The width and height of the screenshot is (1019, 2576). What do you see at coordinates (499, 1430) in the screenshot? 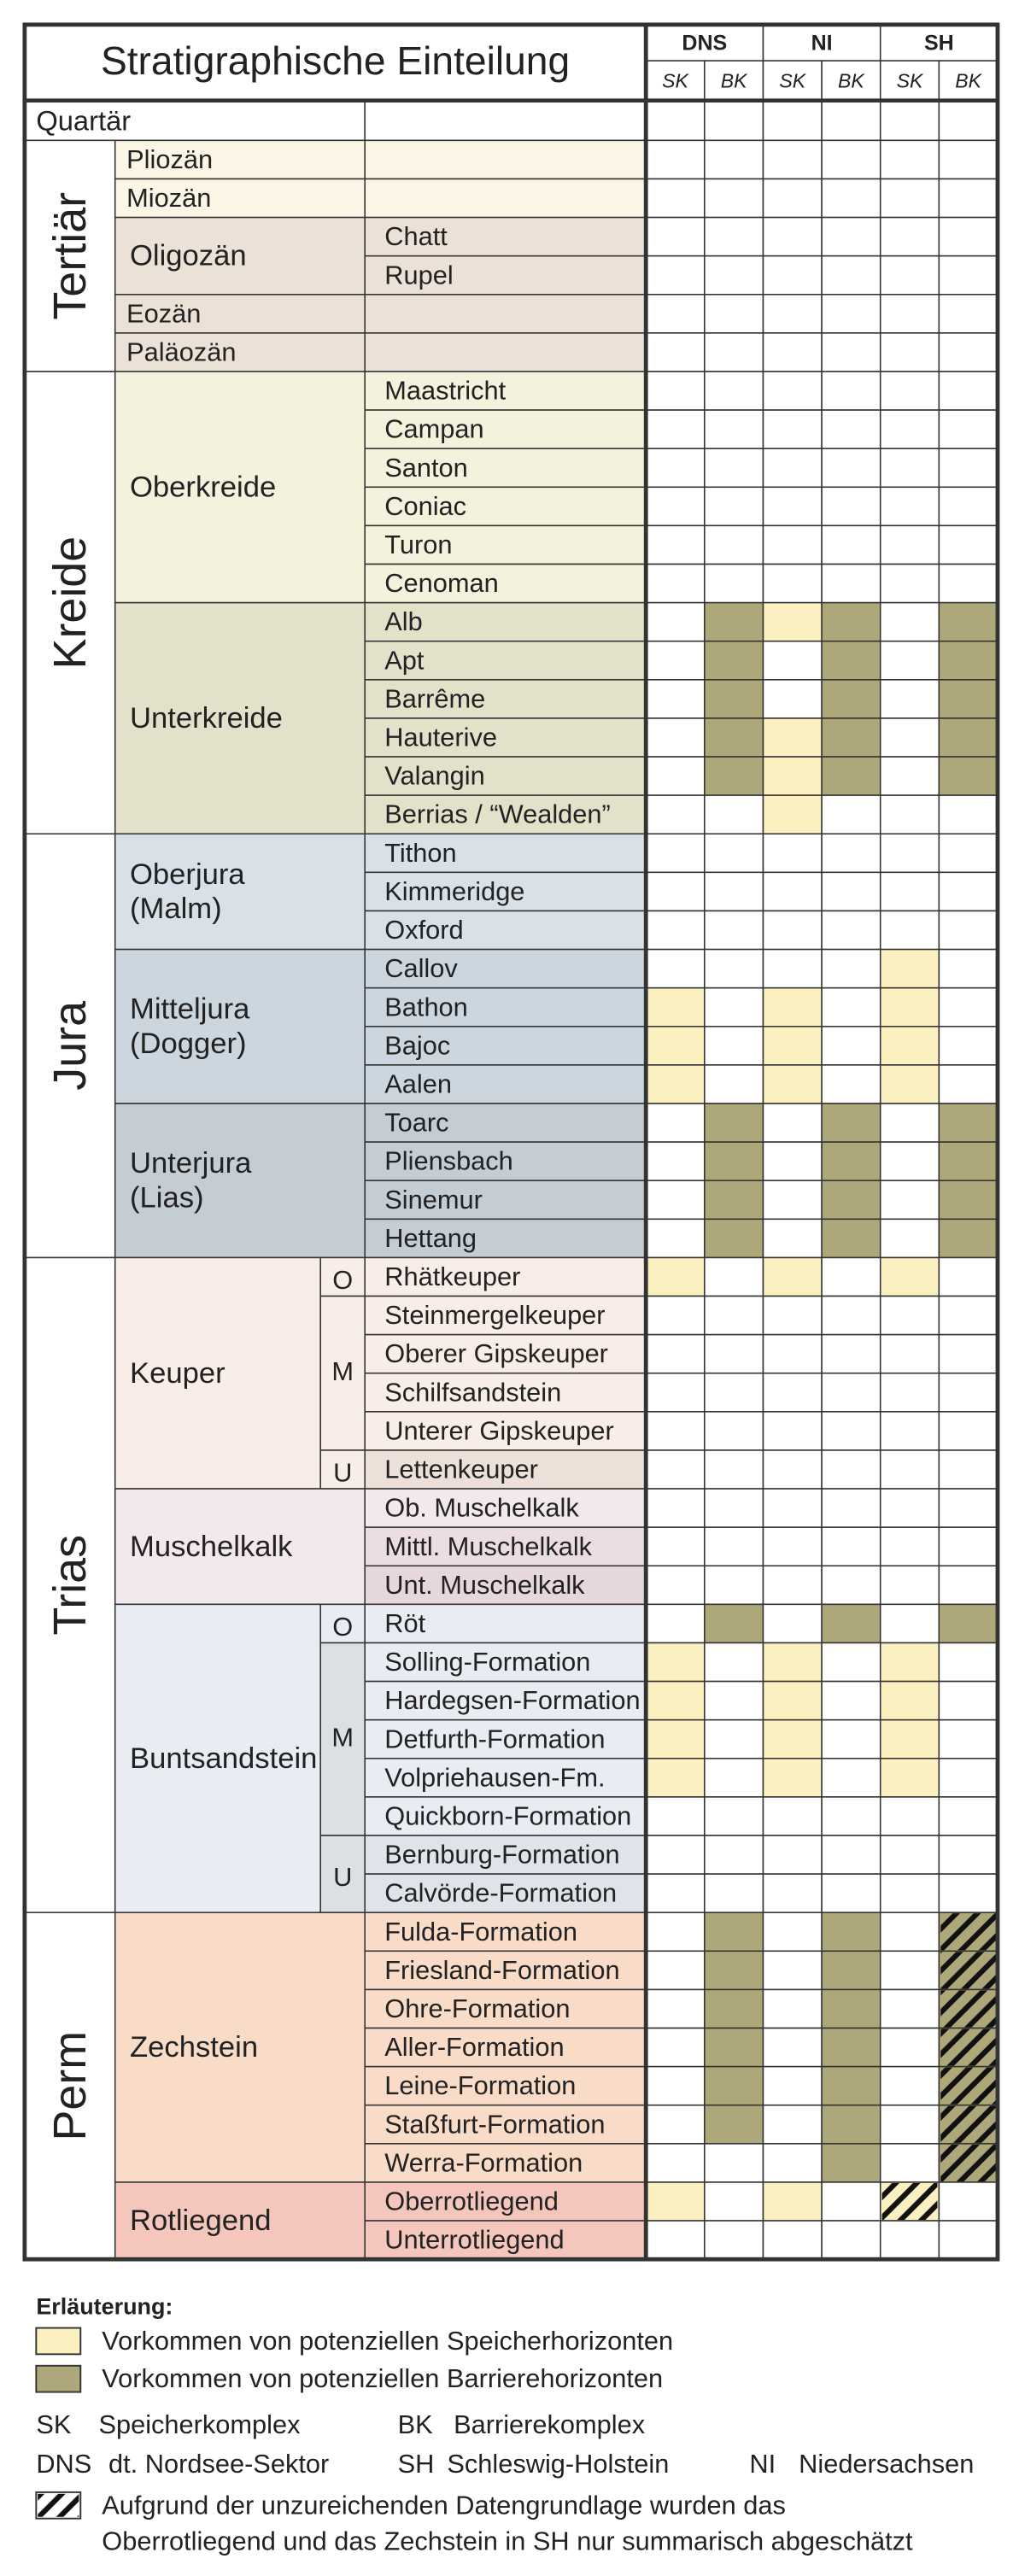
I see `stage-label: Unterer Gipskeuper` at bounding box center [499, 1430].